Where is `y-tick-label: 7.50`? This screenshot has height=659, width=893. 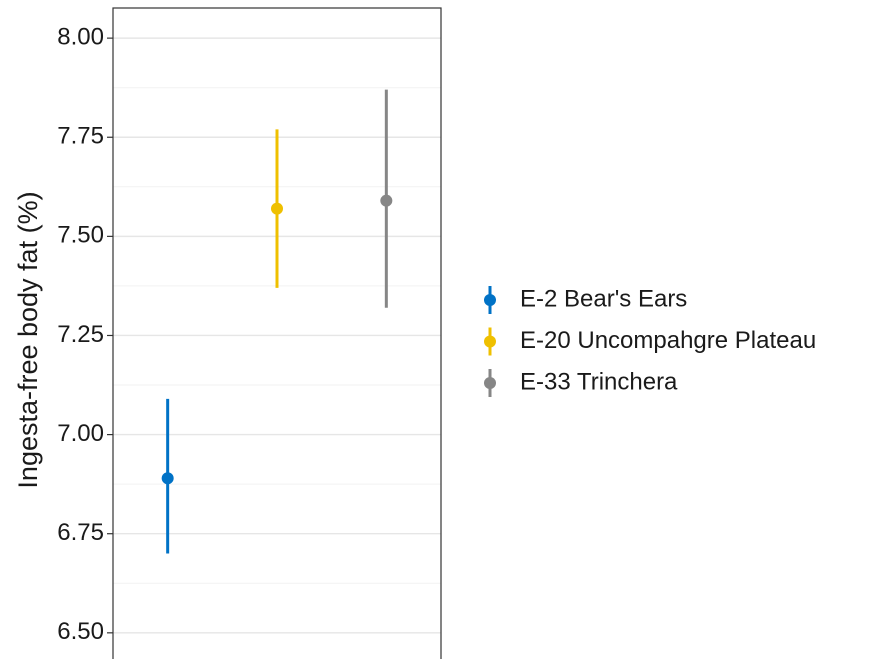
y-tick-label: 7.50 is located at coordinates (80, 235).